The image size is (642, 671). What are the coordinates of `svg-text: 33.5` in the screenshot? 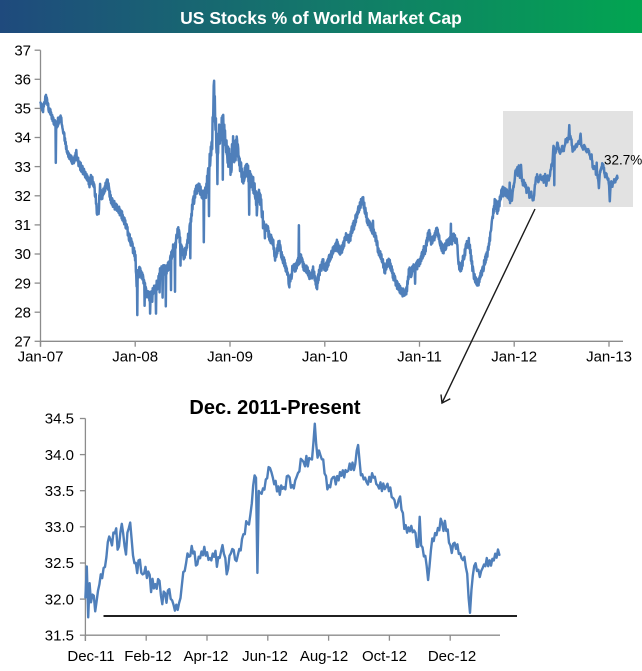 It's located at (59, 491).